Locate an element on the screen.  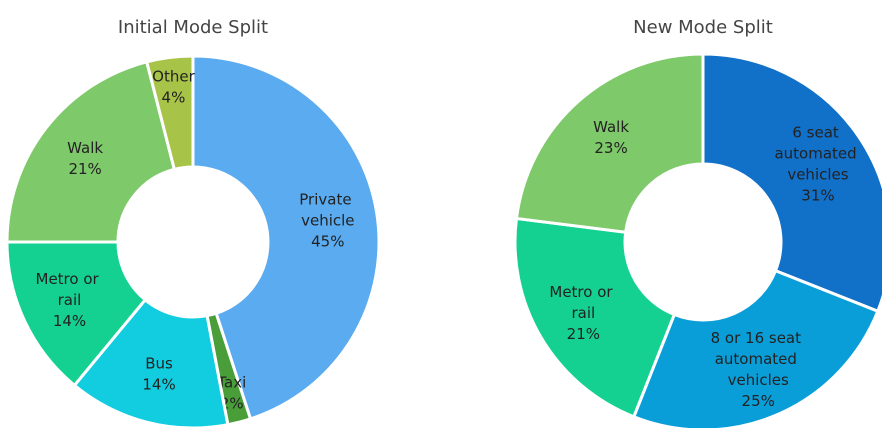
slice-label-line: Taxi is located at coordinates (231, 383).